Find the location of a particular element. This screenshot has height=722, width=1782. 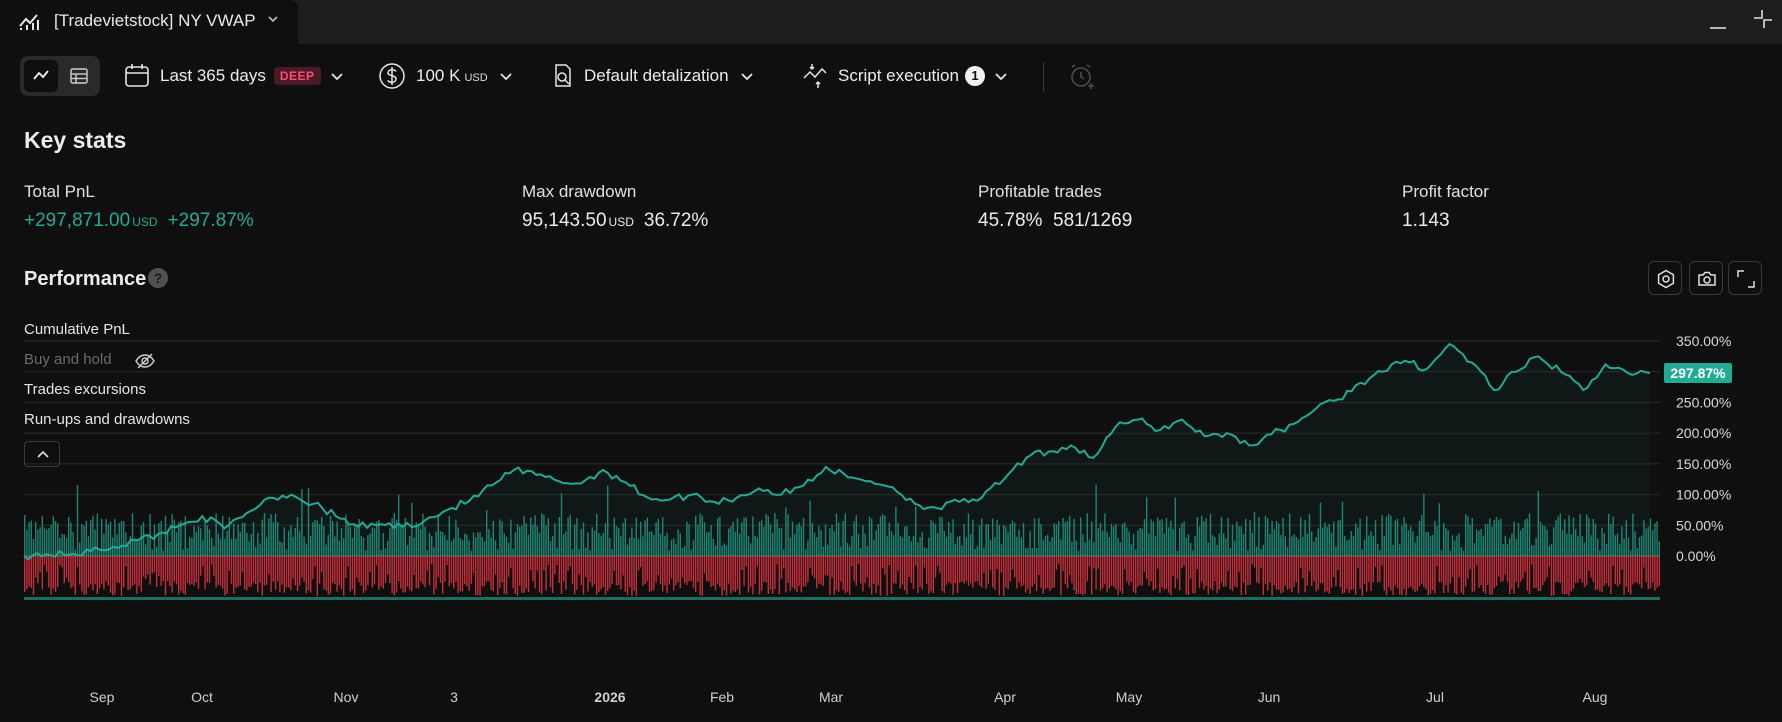

view-switcher is located at coordinates (60, 76).